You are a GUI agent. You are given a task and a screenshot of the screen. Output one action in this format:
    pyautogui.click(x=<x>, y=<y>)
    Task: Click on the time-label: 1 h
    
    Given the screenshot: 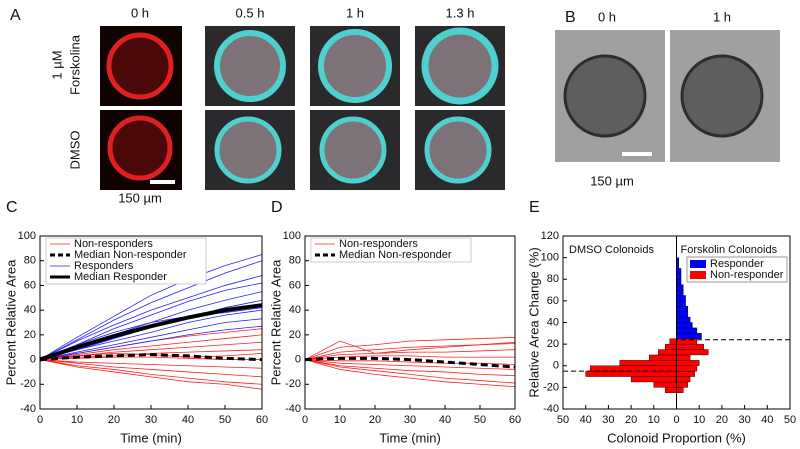 What is the action you would take?
    pyautogui.click(x=355, y=12)
    